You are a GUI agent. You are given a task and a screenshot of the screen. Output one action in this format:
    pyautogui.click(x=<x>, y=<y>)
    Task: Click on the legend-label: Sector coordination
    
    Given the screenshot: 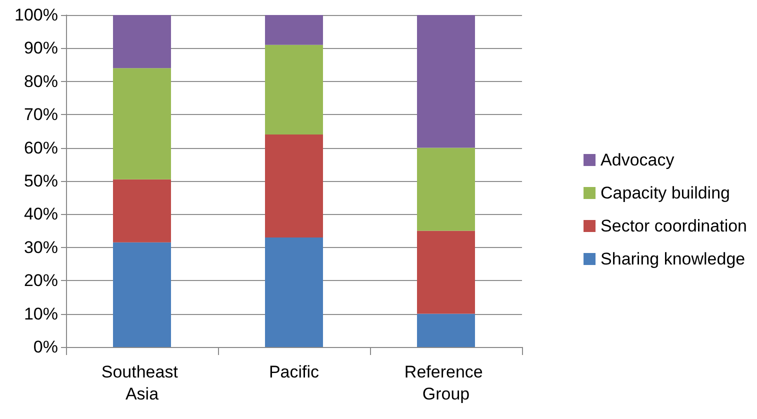 What is the action you would take?
    pyautogui.click(x=674, y=226)
    